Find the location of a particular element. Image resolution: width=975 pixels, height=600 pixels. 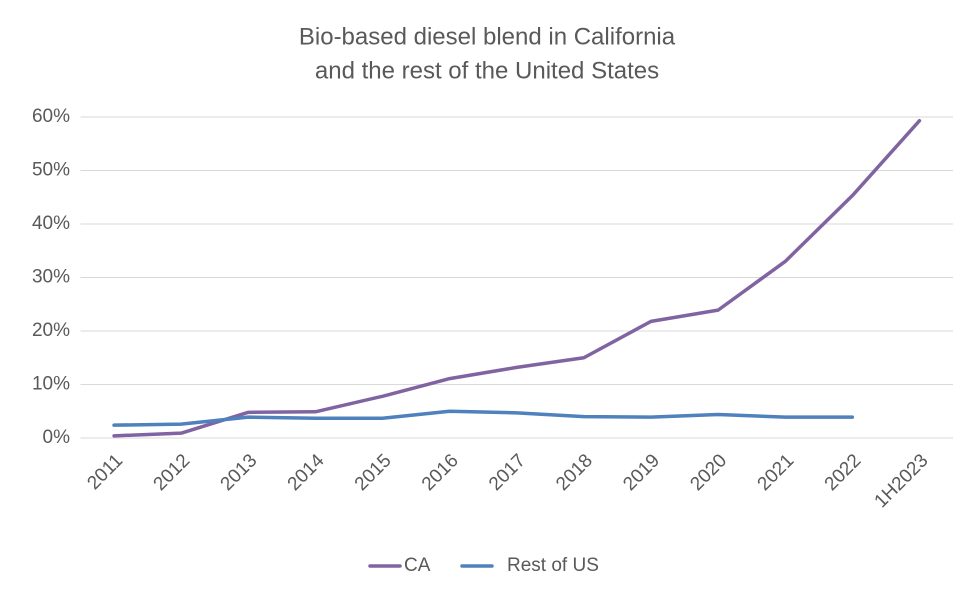

x-tick-label: 2022 is located at coordinates (843, 472).